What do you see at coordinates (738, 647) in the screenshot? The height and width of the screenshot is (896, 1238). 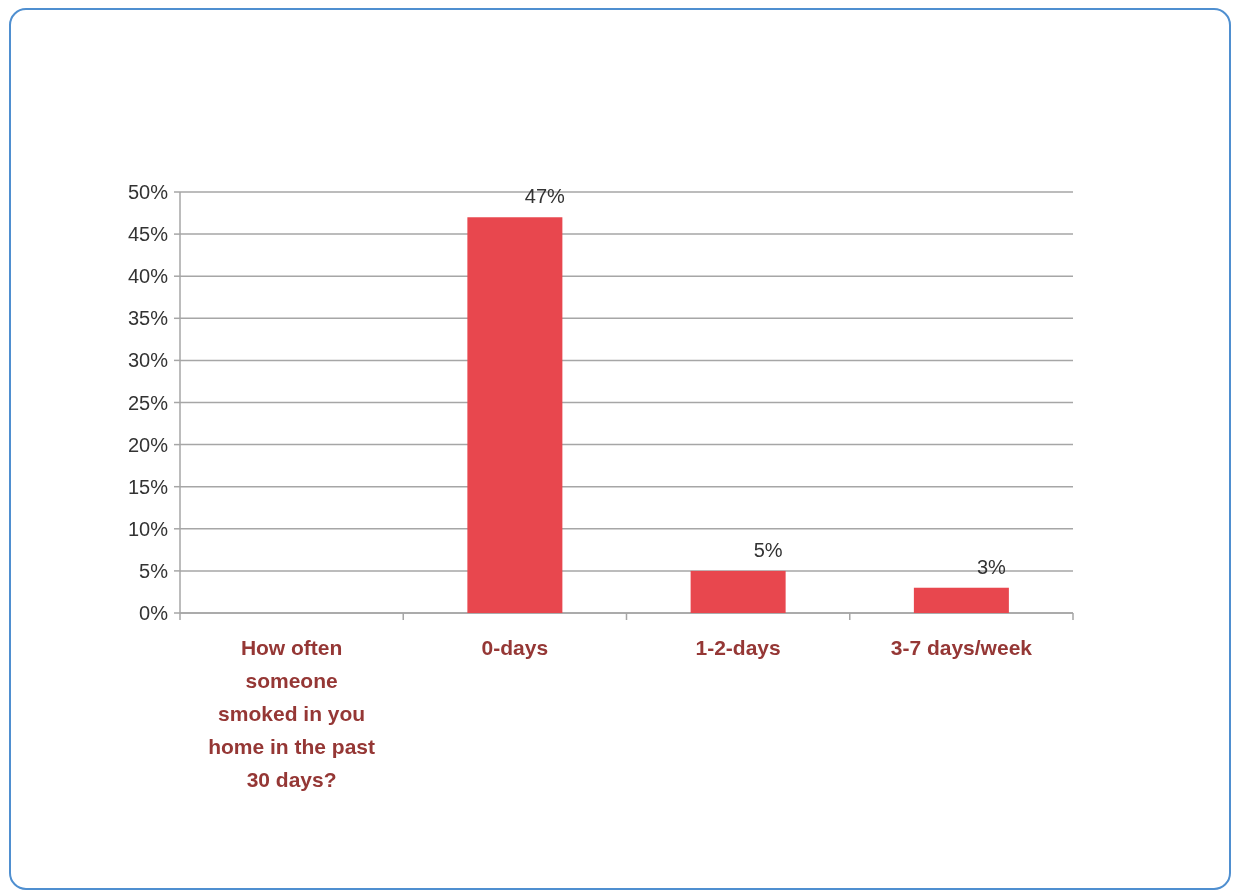 I see `x-tick-label: 1-2-days` at bounding box center [738, 647].